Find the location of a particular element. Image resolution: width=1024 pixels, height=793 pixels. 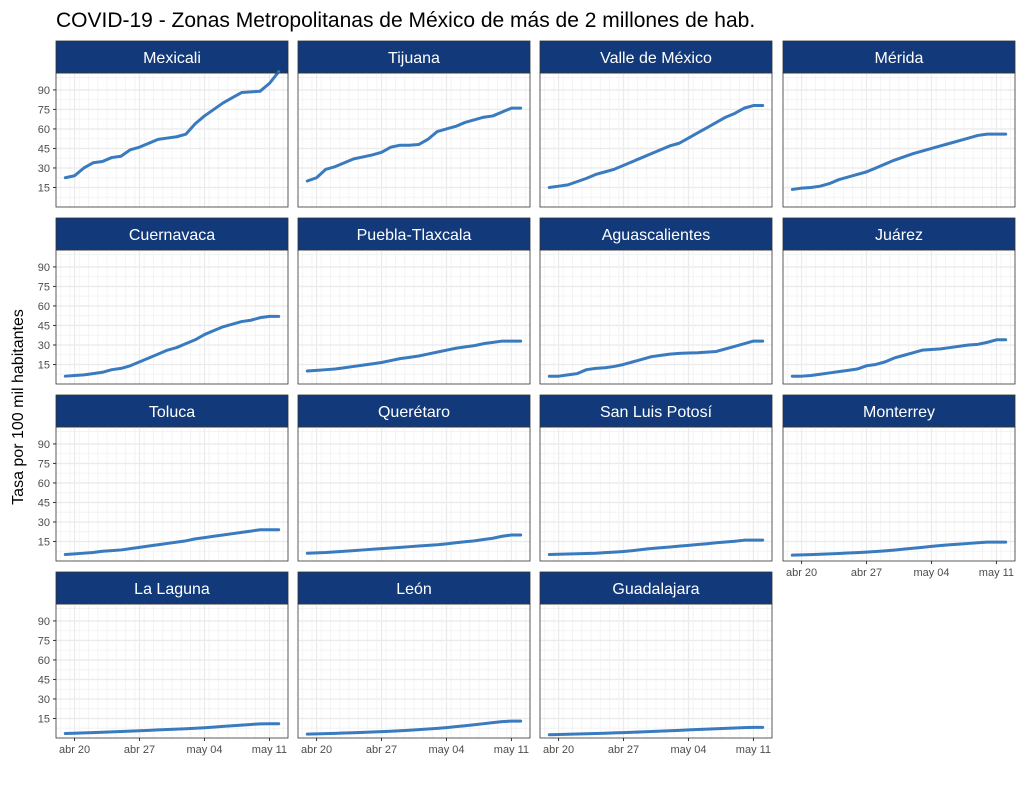

facet-strip-label: Toluca is located at coordinates (172, 412).